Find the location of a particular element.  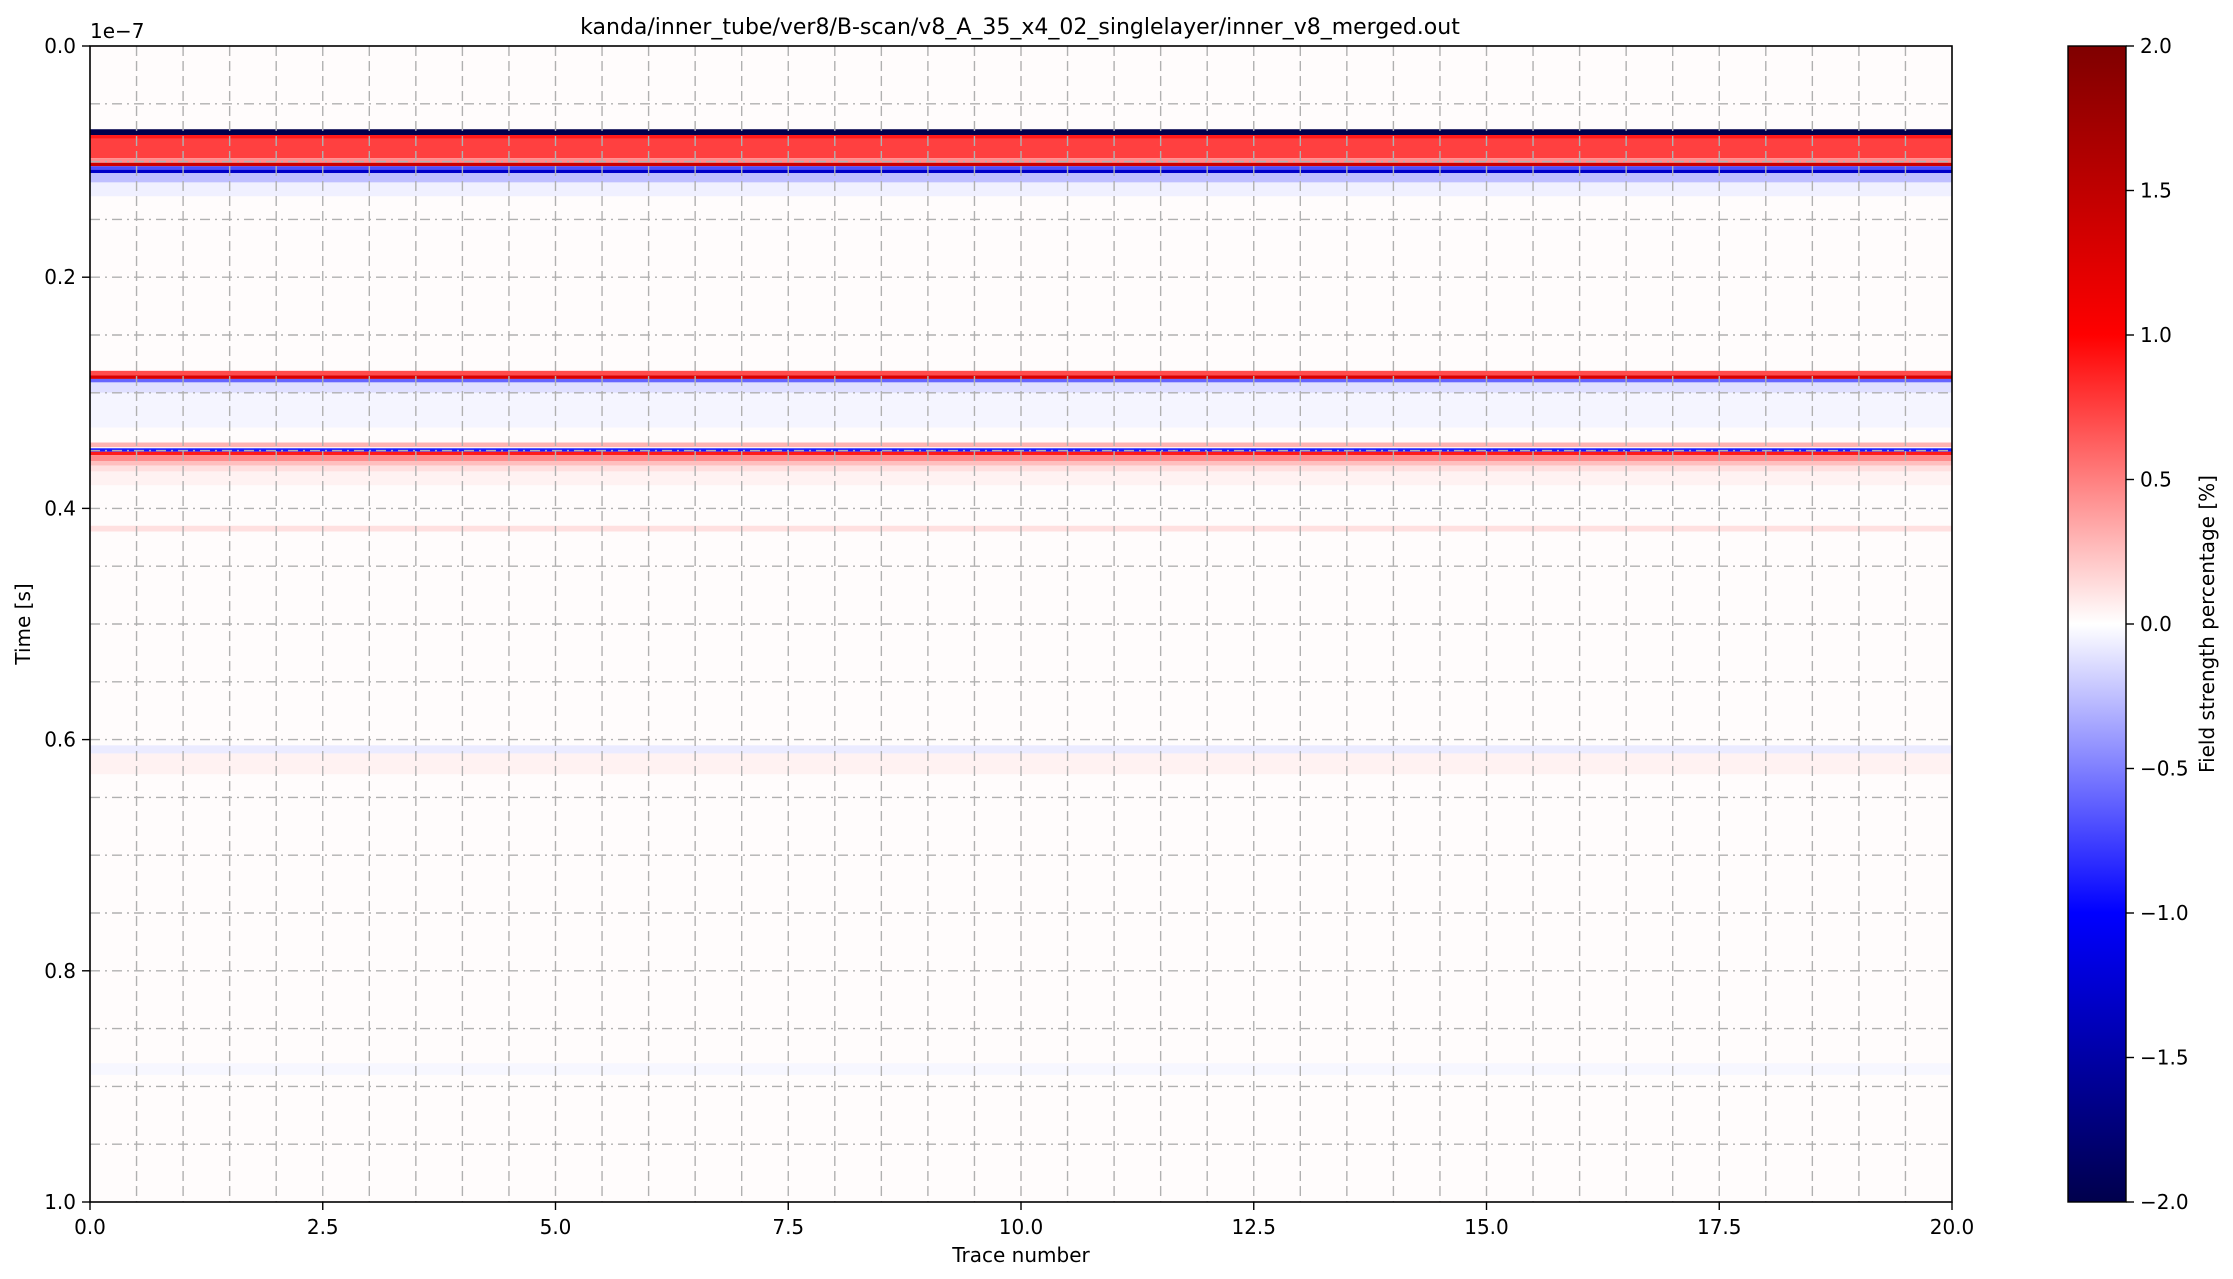

colorbar-tick-label: 1.5 is located at coordinates (2156, 191).